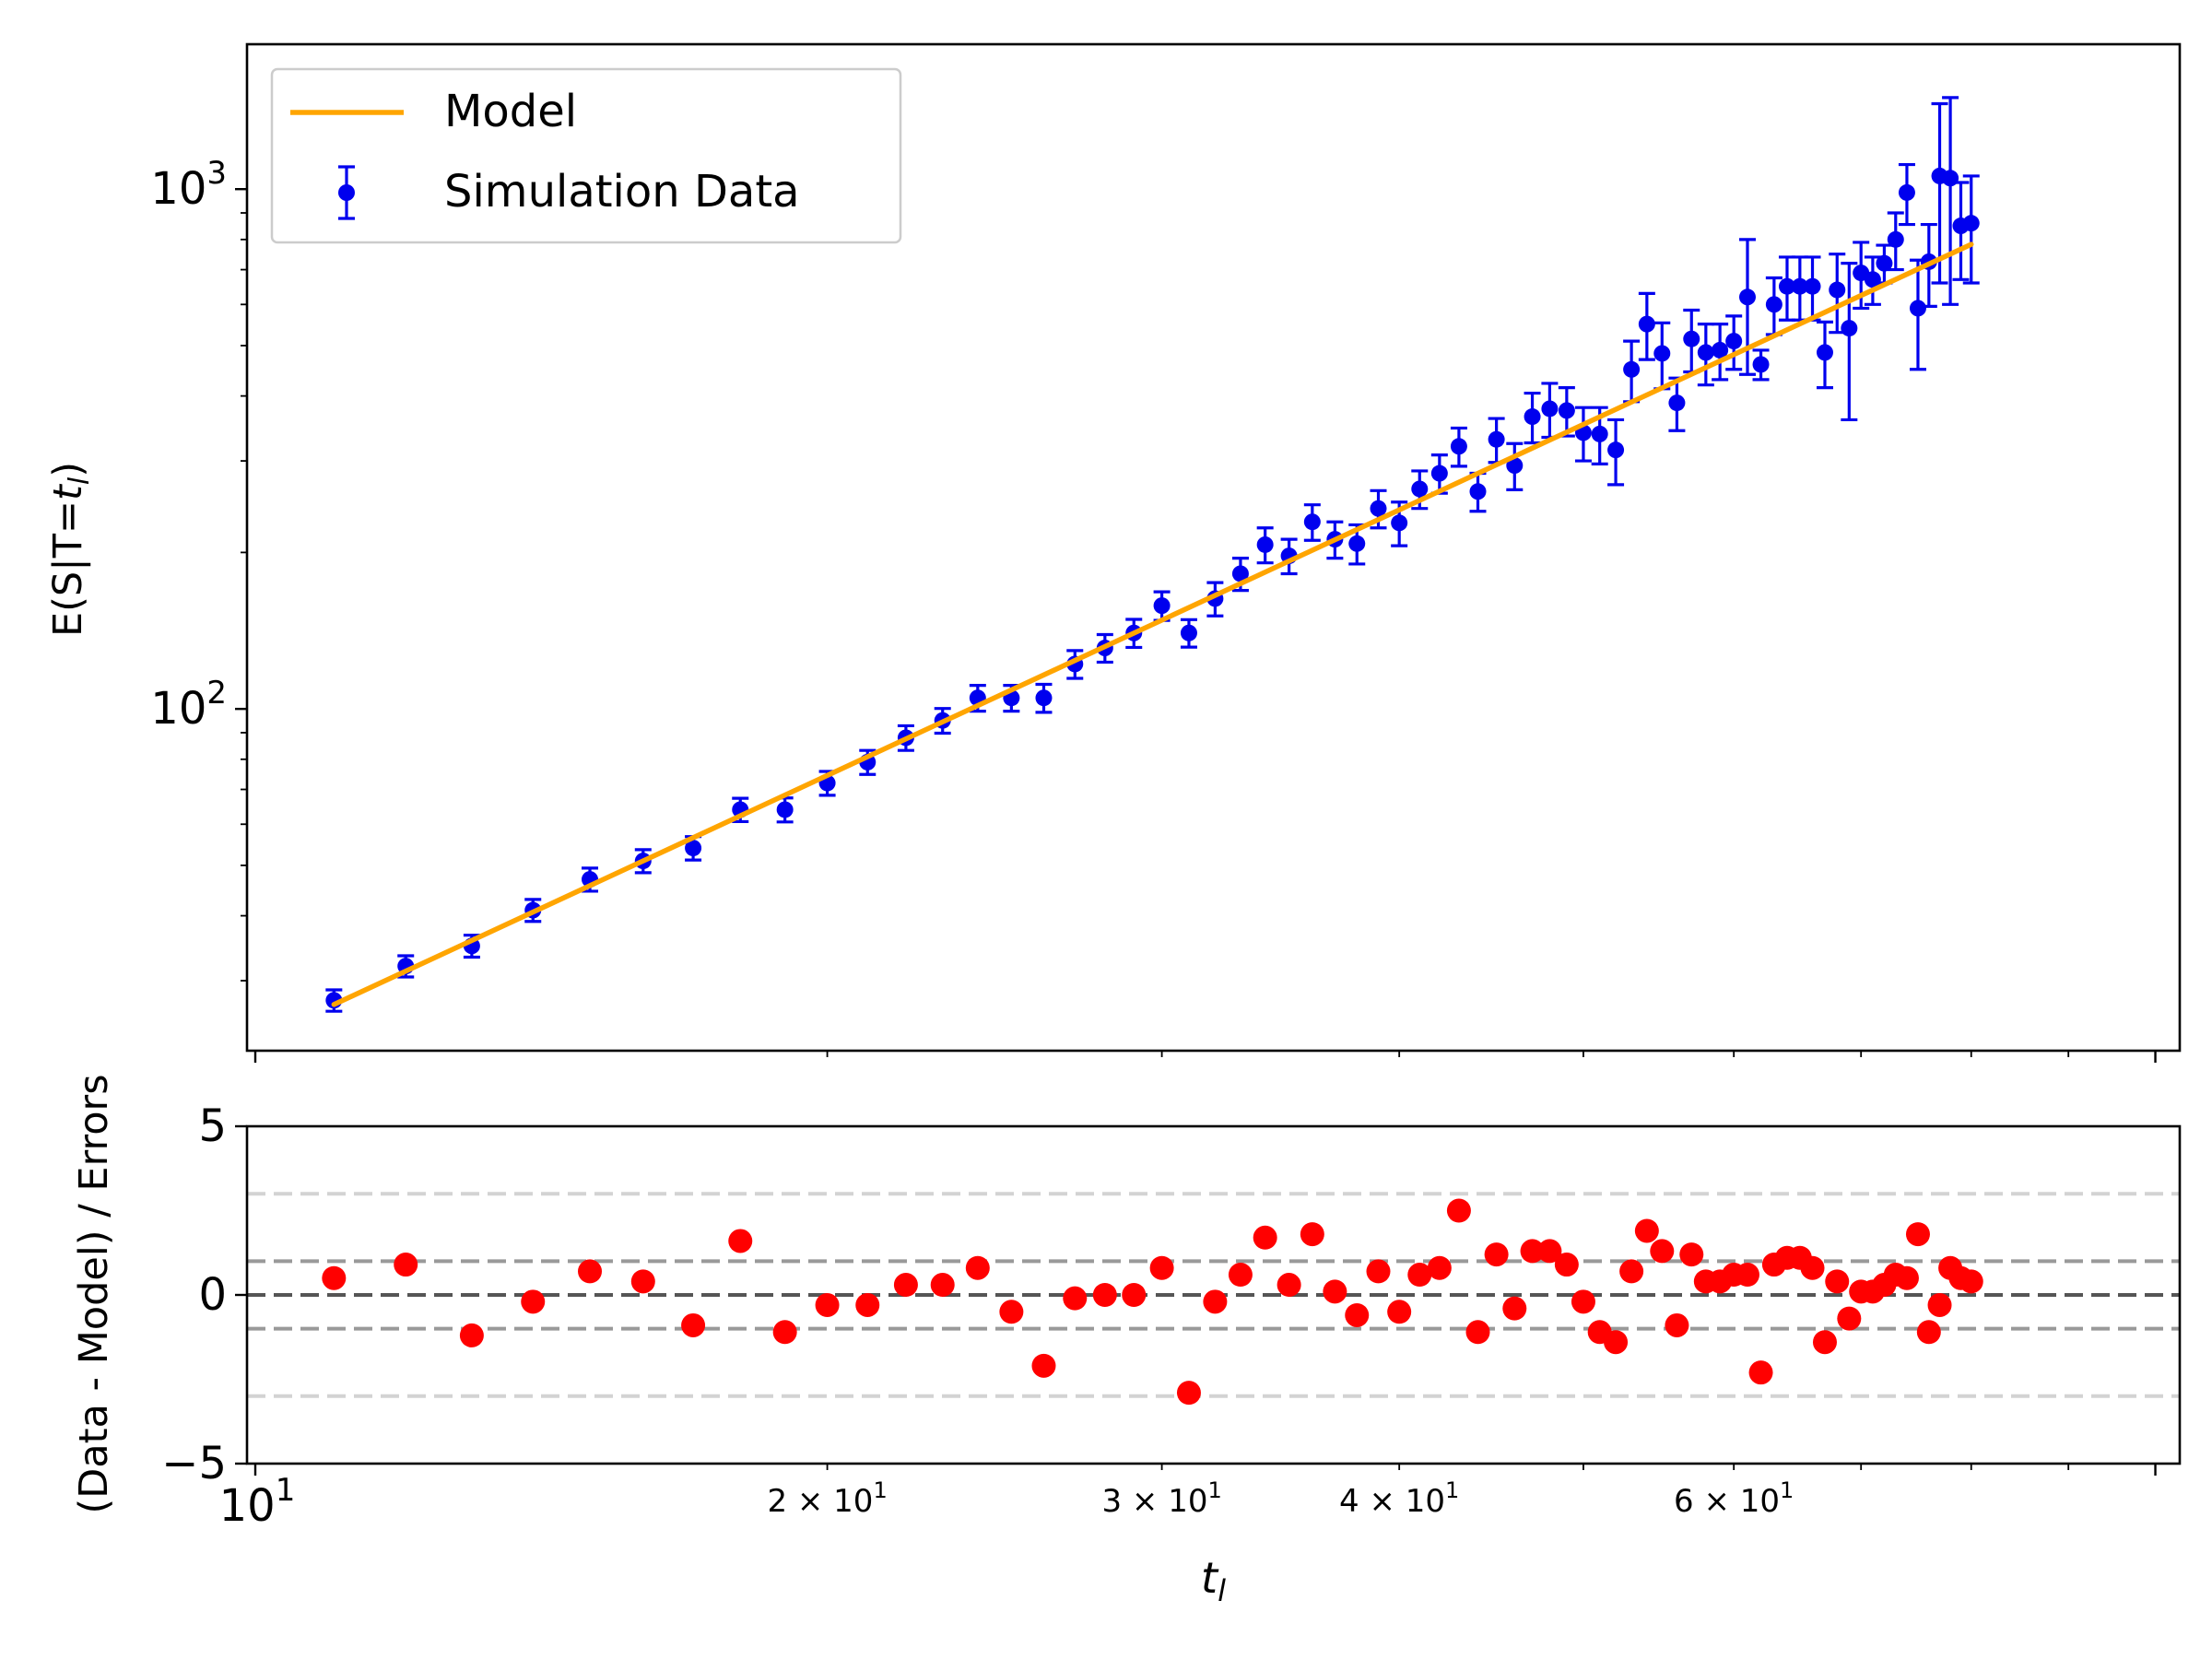 This screenshot has width=2212, height=1659. Describe the element at coordinates (212, 1295) in the screenshot. I see `residual-y-tick-label: 0` at that location.